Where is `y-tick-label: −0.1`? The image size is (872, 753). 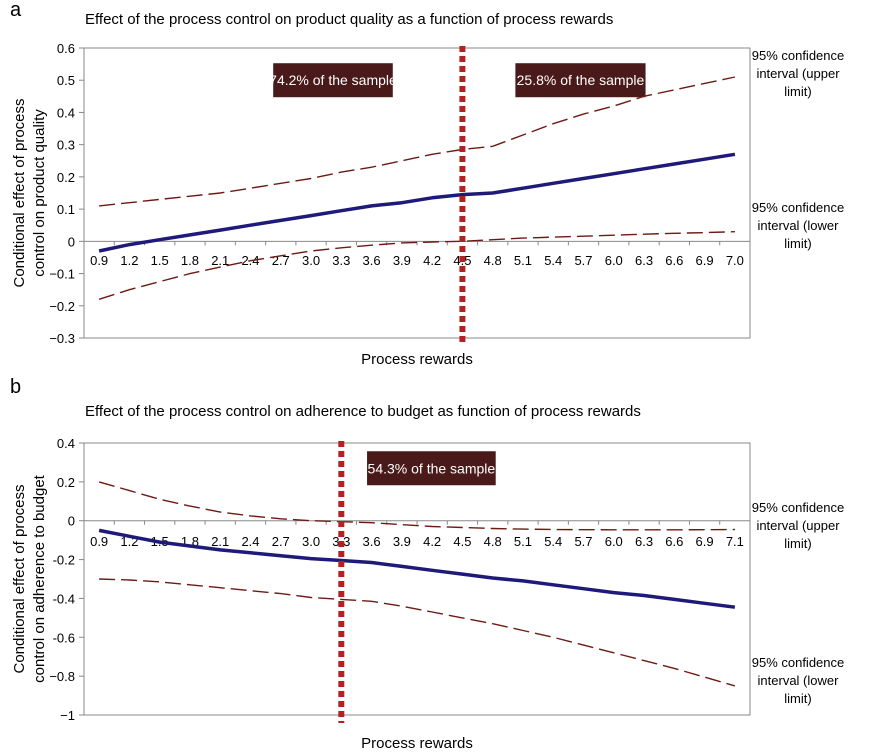
y-tick-label: −0.1 is located at coordinates (62, 274).